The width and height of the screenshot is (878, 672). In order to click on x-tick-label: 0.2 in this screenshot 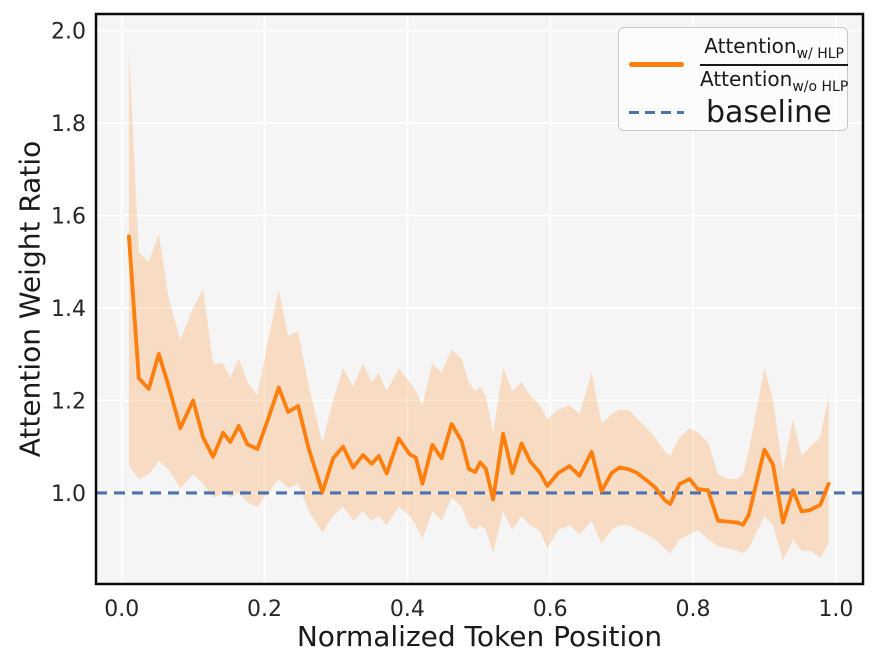, I will do `click(264, 609)`.